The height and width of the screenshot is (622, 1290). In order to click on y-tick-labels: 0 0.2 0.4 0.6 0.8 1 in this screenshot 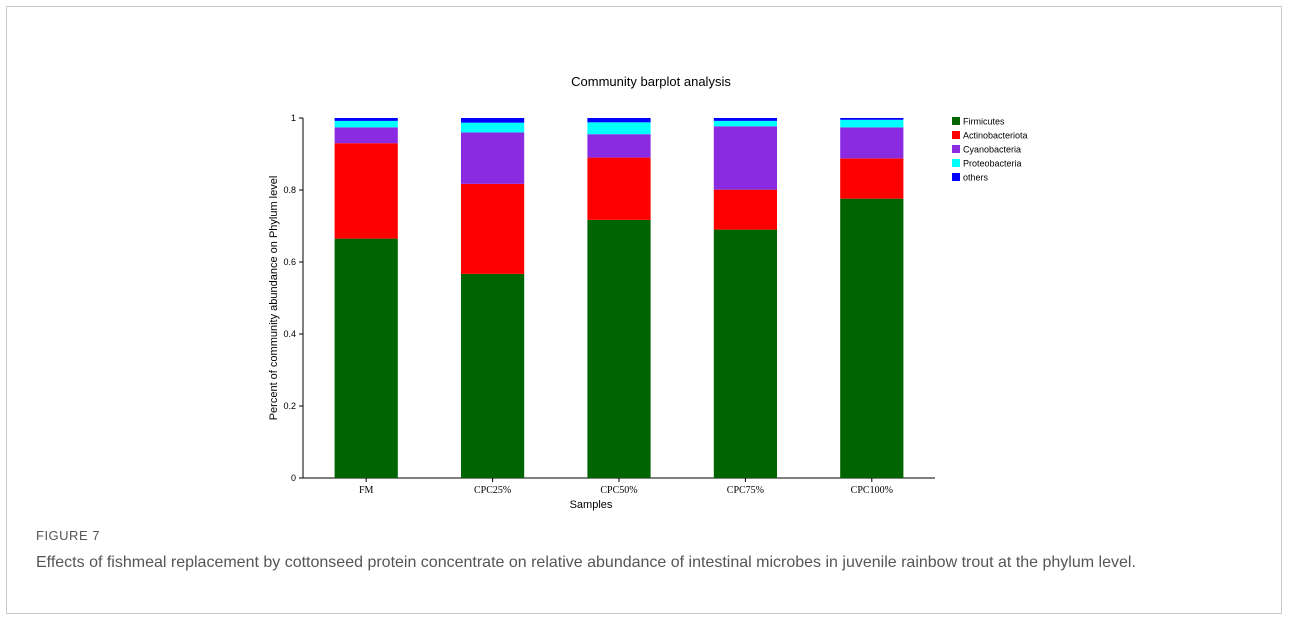, I will do `click(289, 298)`.